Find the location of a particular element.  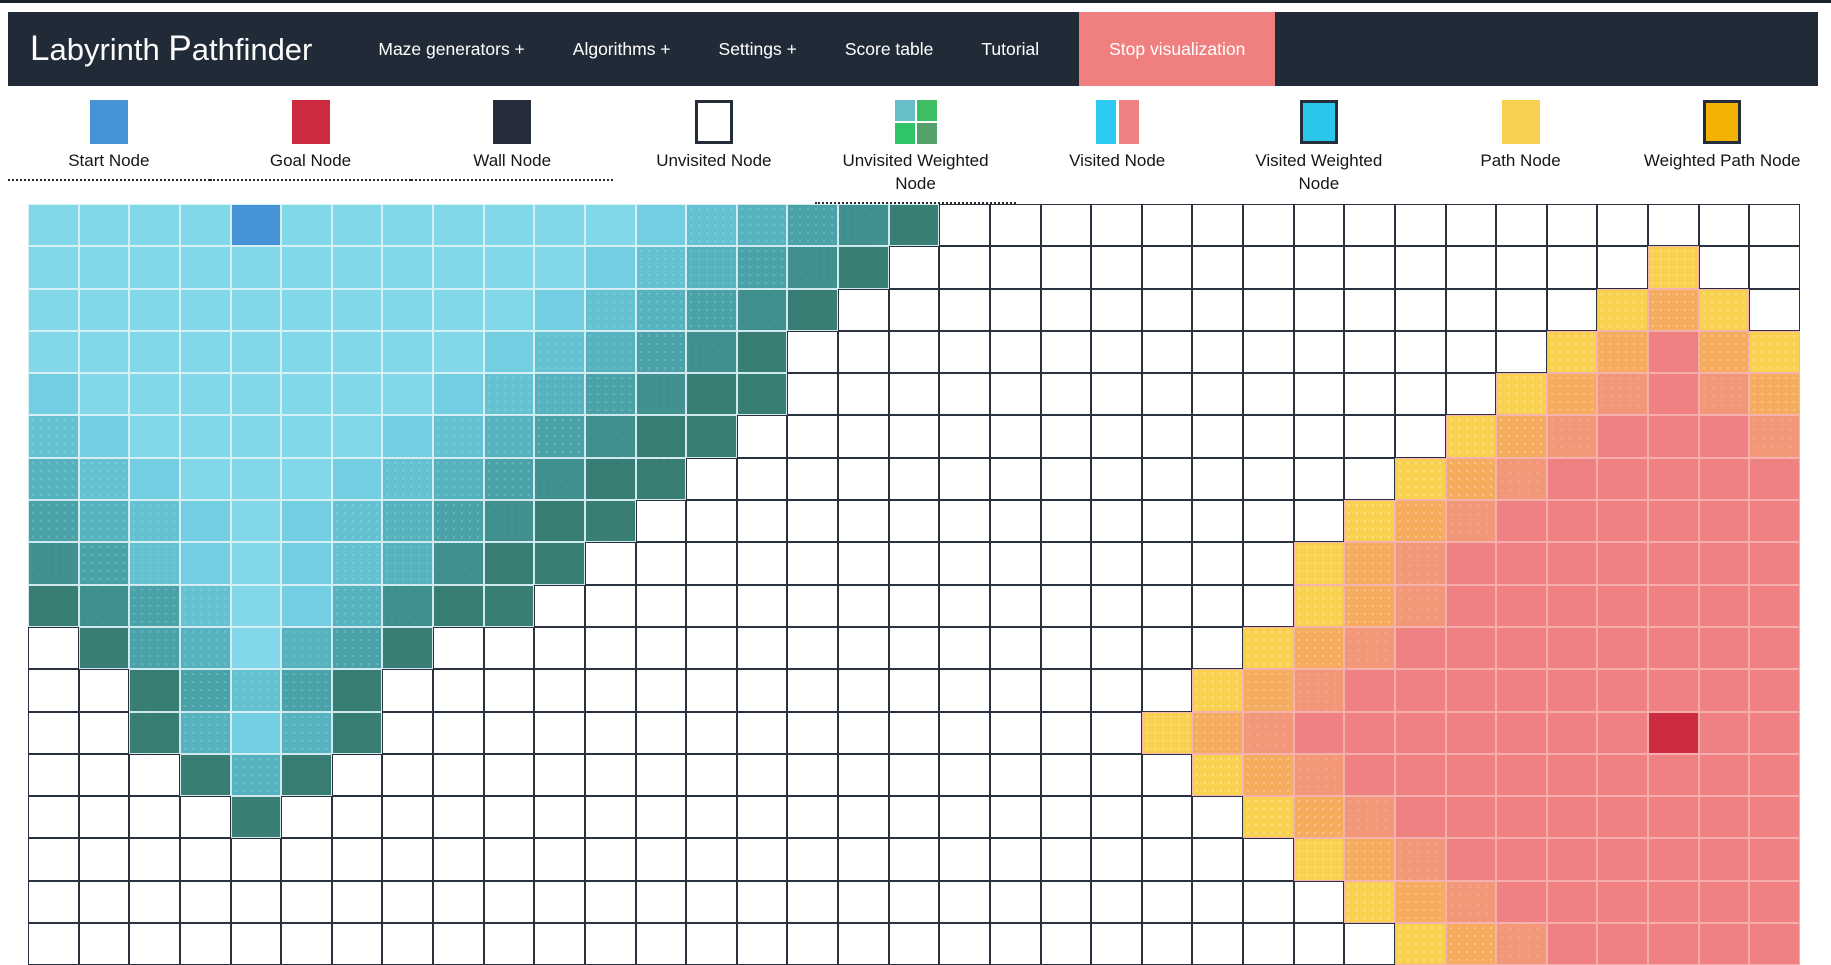

start-node-cell is located at coordinates (256, 225).